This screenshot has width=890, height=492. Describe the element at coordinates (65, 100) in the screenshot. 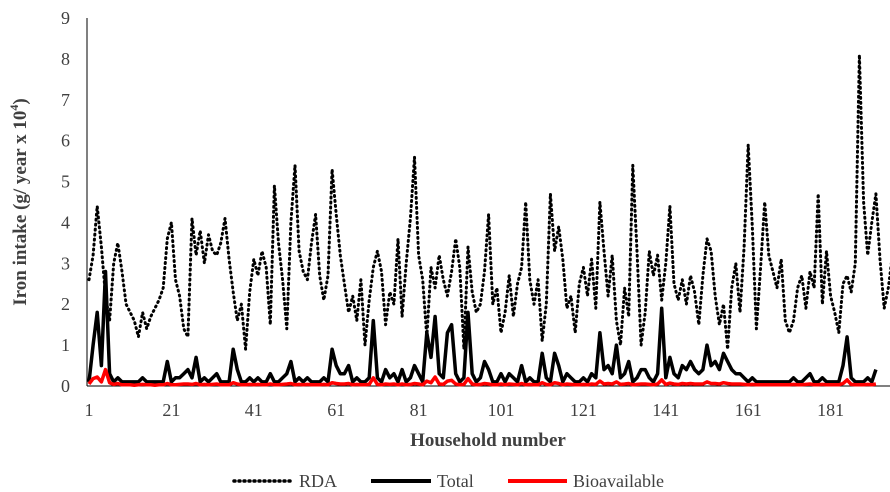

I see `y-tick-label: 7` at that location.